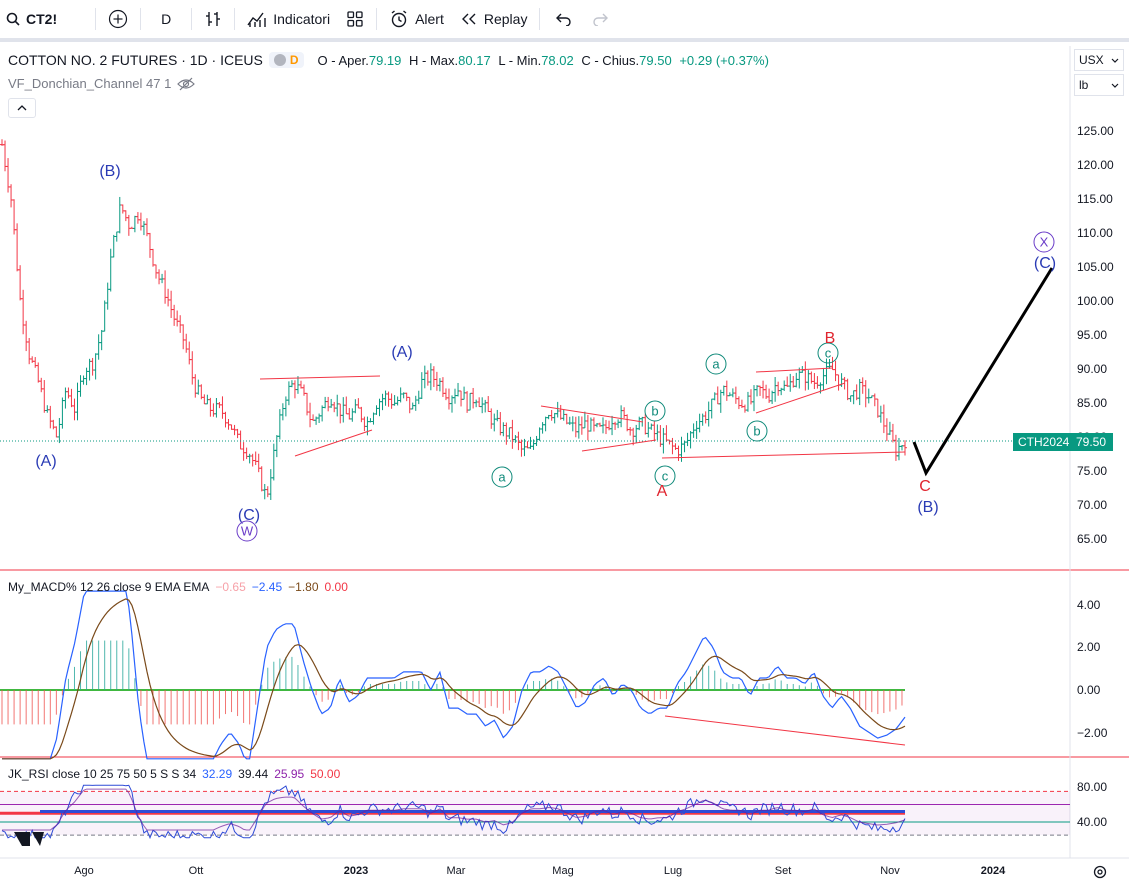 The image size is (1129, 895). Describe the element at coordinates (429, 19) in the screenshot. I see `alert-label: Alert` at that location.